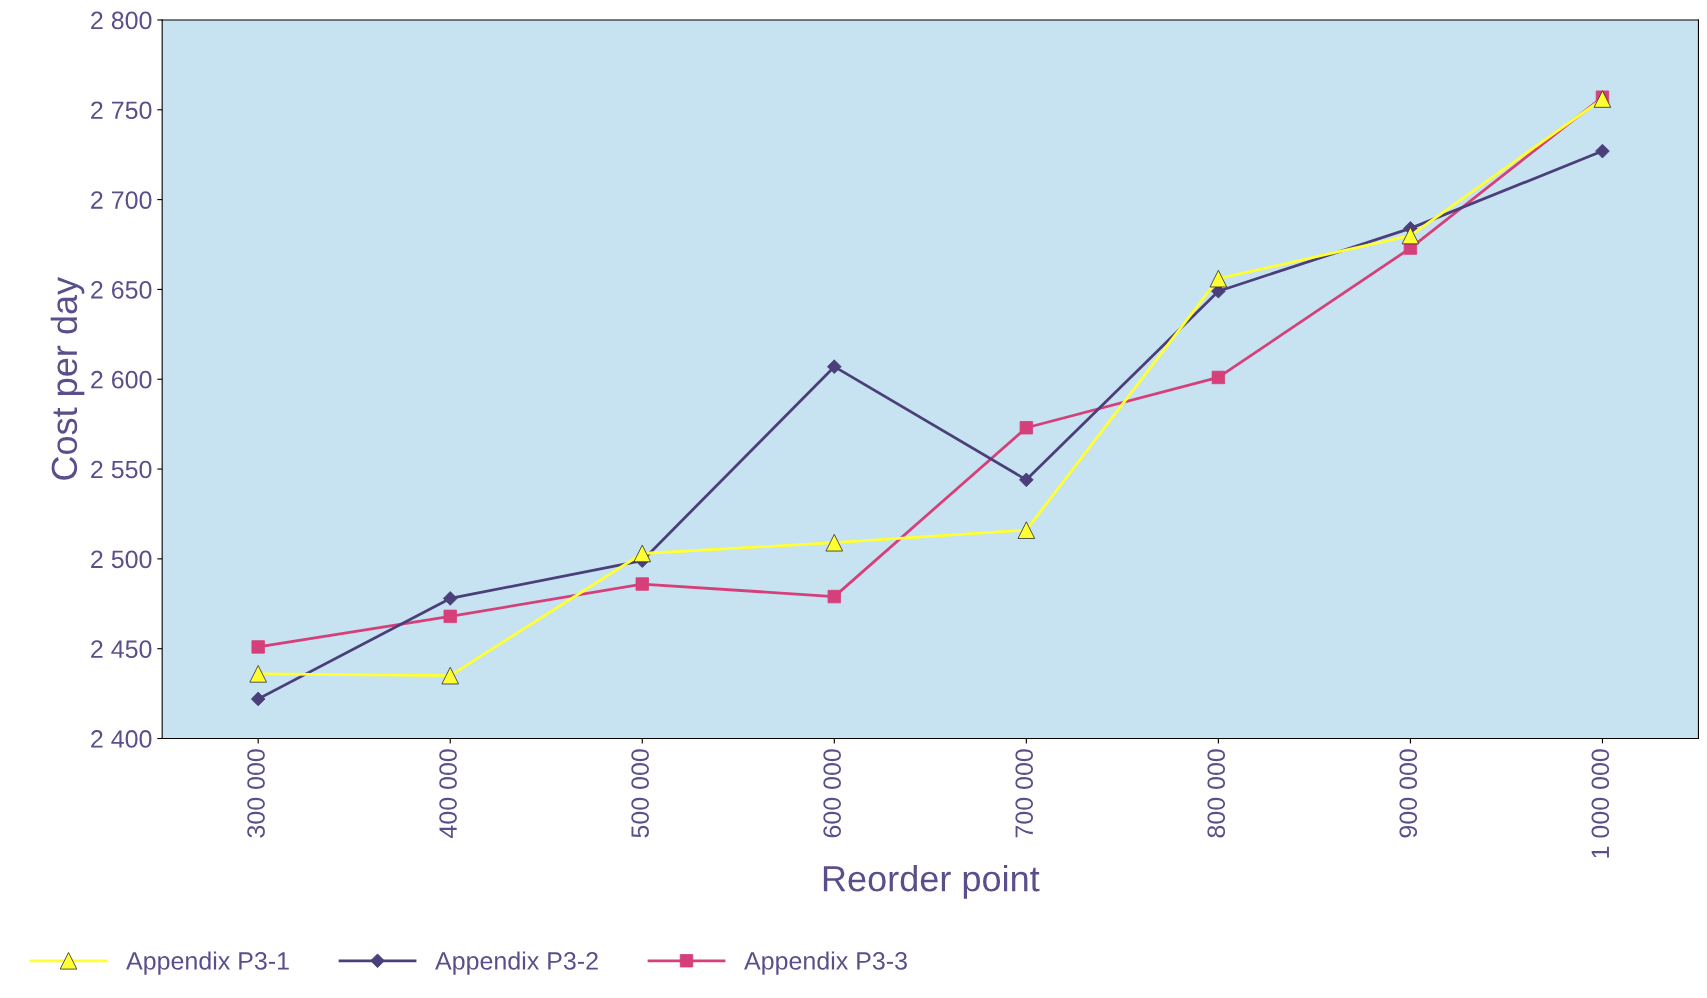 The image size is (1707, 998). What do you see at coordinates (1600, 803) in the screenshot?
I see `x-tick-label: 1 000 000` at bounding box center [1600, 803].